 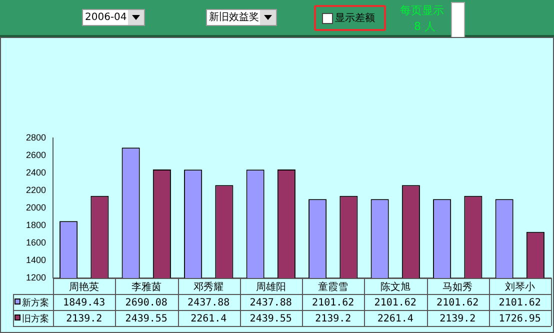 I want to click on y-tick-label: 1400, so click(x=36, y=259).